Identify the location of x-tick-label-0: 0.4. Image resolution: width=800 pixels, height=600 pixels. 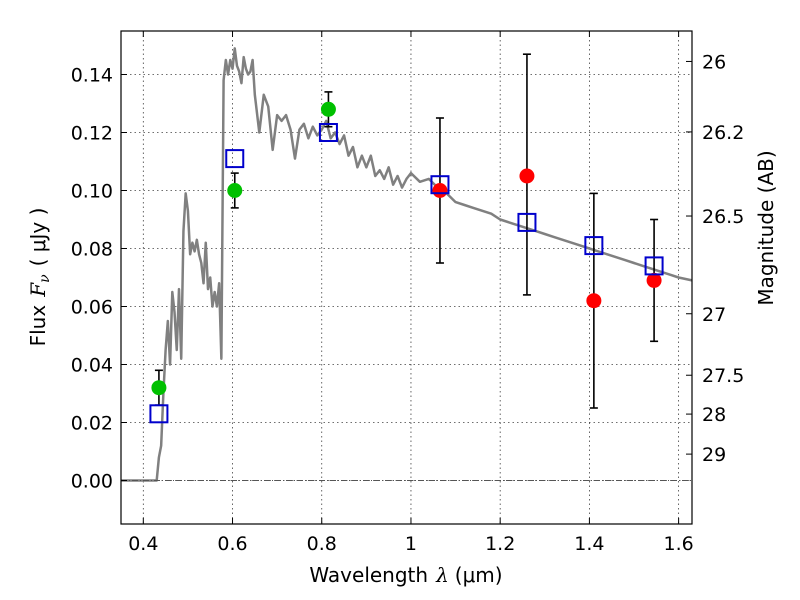
(143, 544).